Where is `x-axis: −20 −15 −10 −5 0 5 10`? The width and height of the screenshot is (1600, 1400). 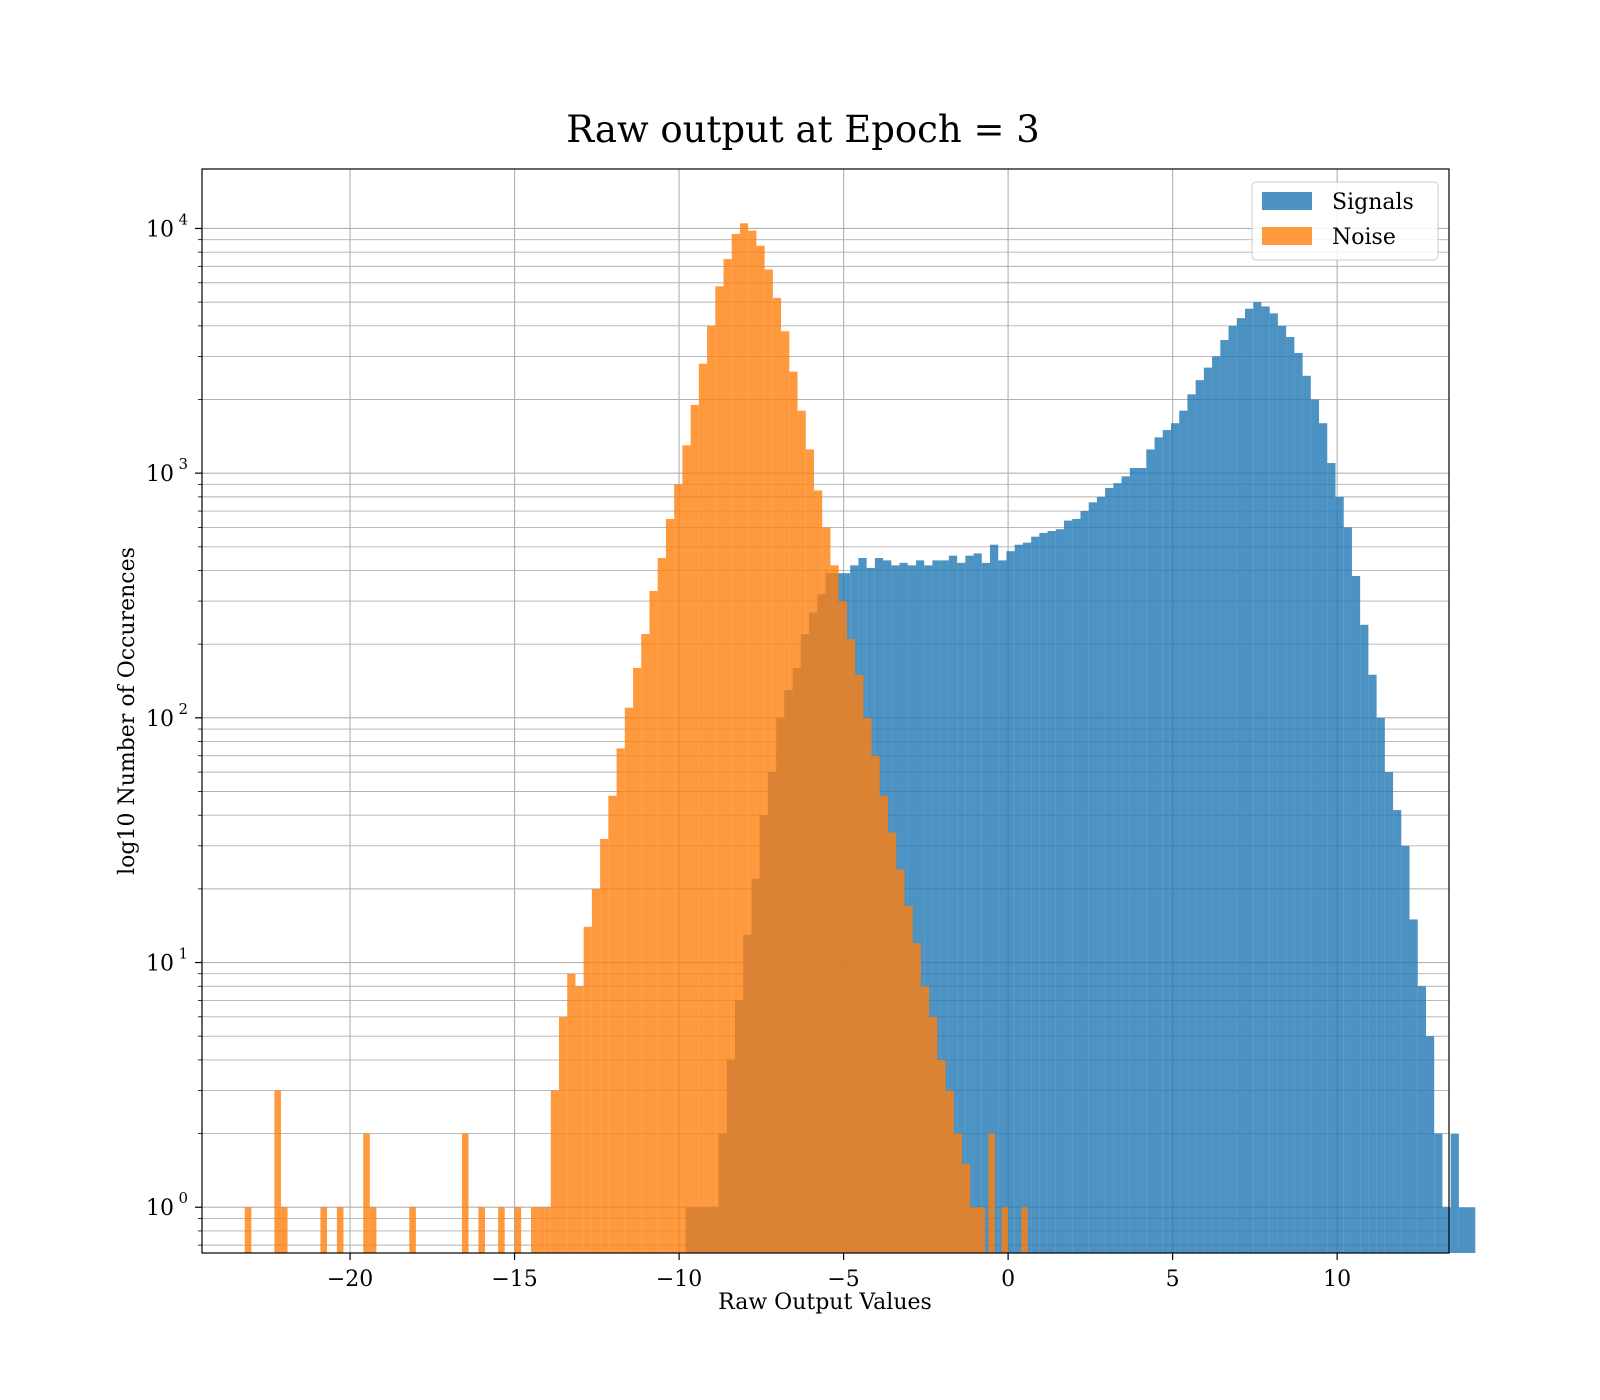
x-axis: −20 −15 −10 −5 0 5 10 is located at coordinates (839, 1272).